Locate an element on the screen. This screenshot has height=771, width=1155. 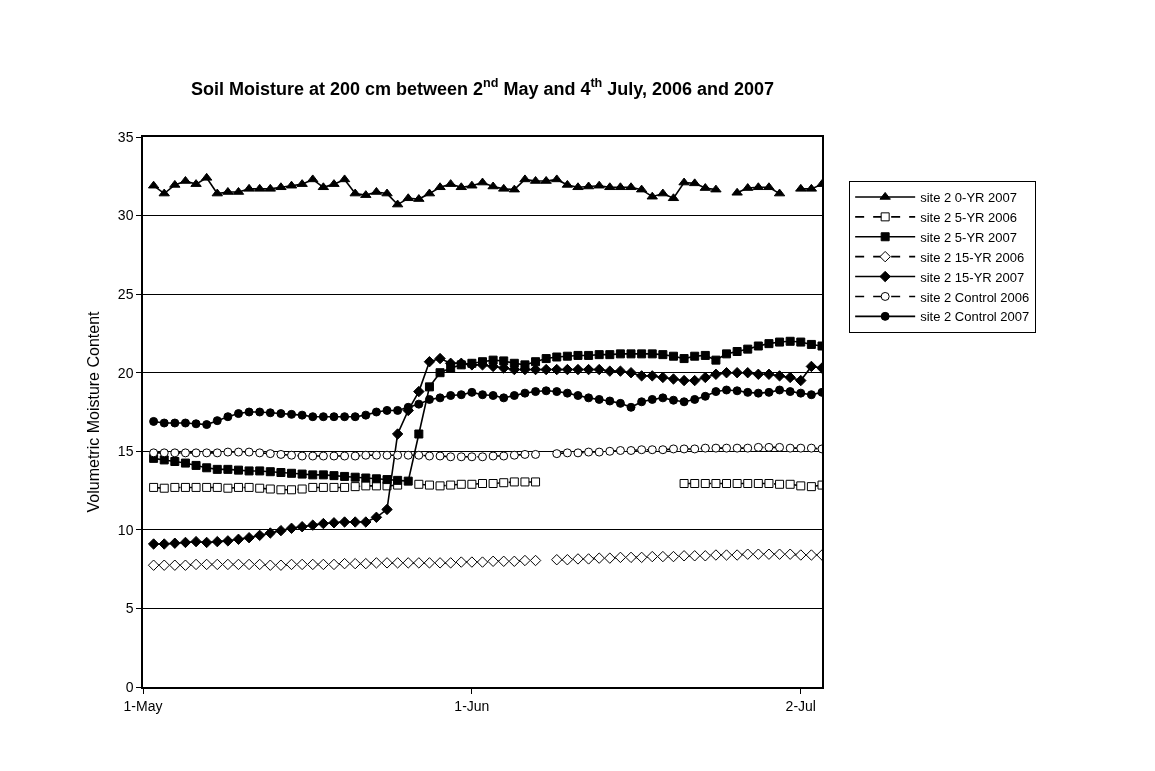
y-tick-label: 35 is located at coordinates (125, 136).